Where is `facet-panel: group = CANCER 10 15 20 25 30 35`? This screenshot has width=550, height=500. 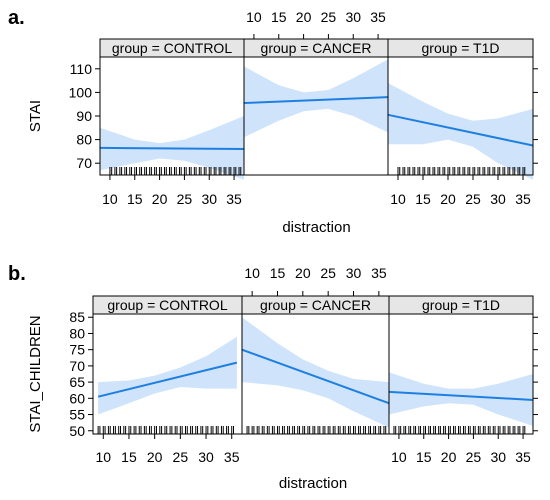
facet-panel: group = CANCER 10 15 20 25 30 35 is located at coordinates (316, 92).